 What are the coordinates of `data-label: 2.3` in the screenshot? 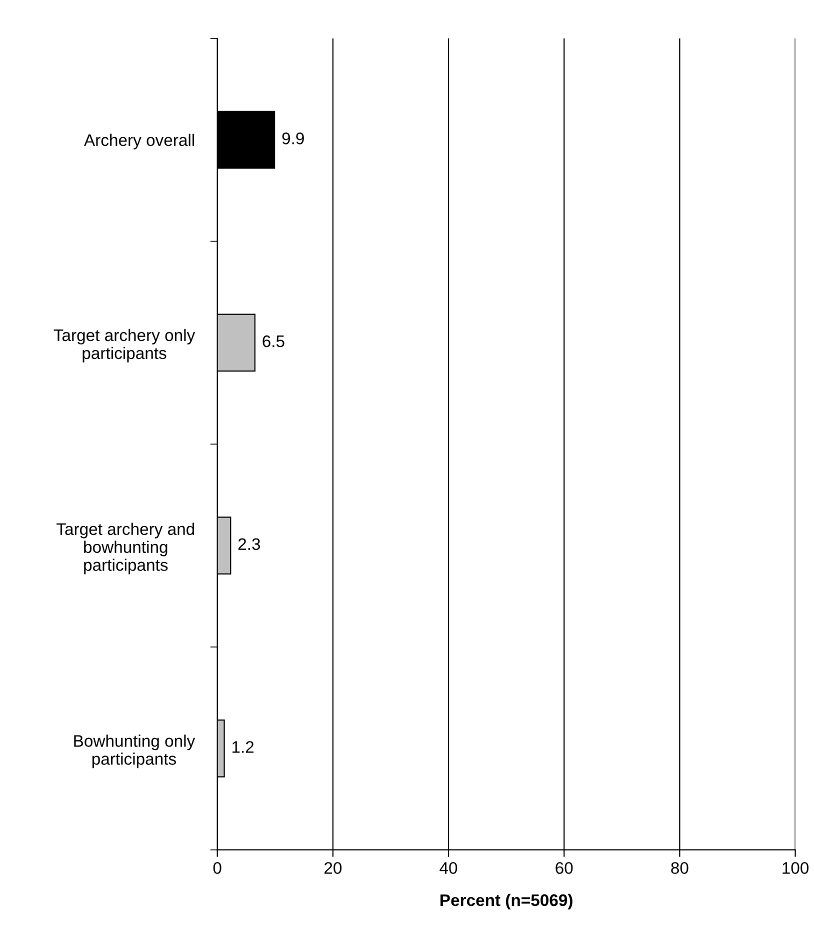 It's located at (249, 544).